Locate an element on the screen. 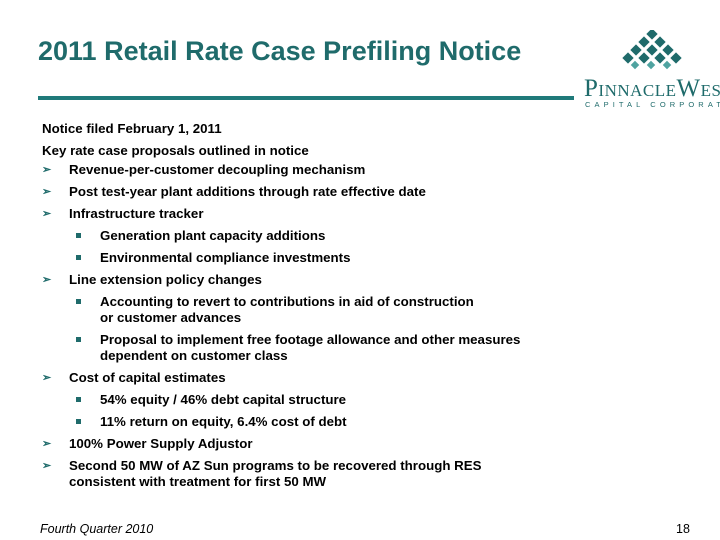  logo-wordmark: PINNACLEWEST is located at coordinates (652, 88).